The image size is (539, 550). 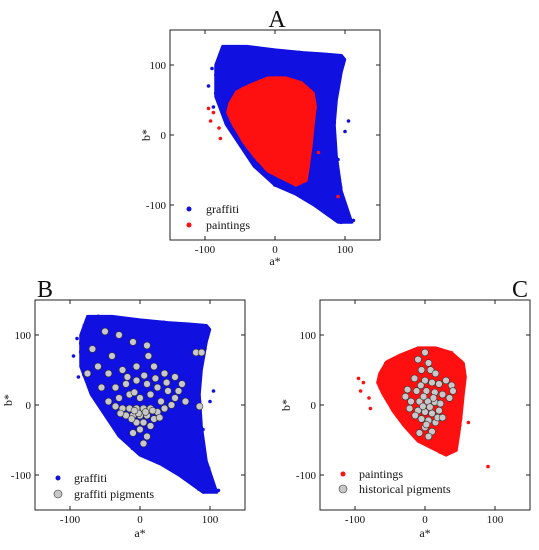 I want to click on y-tick-label: 0, so click(x=29, y=406).